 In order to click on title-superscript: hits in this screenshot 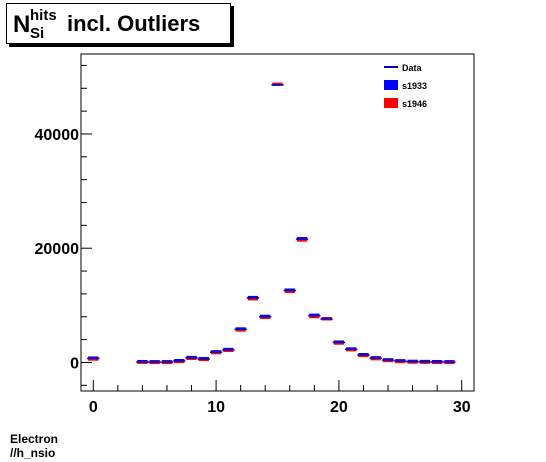, I will do `click(43, 15)`.